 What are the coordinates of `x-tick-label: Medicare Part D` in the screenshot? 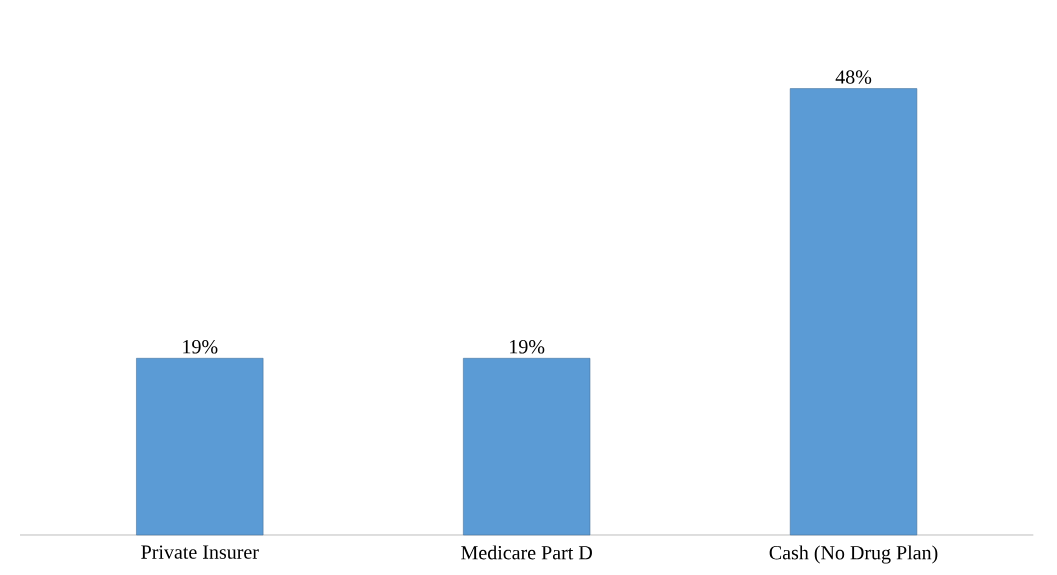 It's located at (526, 552).